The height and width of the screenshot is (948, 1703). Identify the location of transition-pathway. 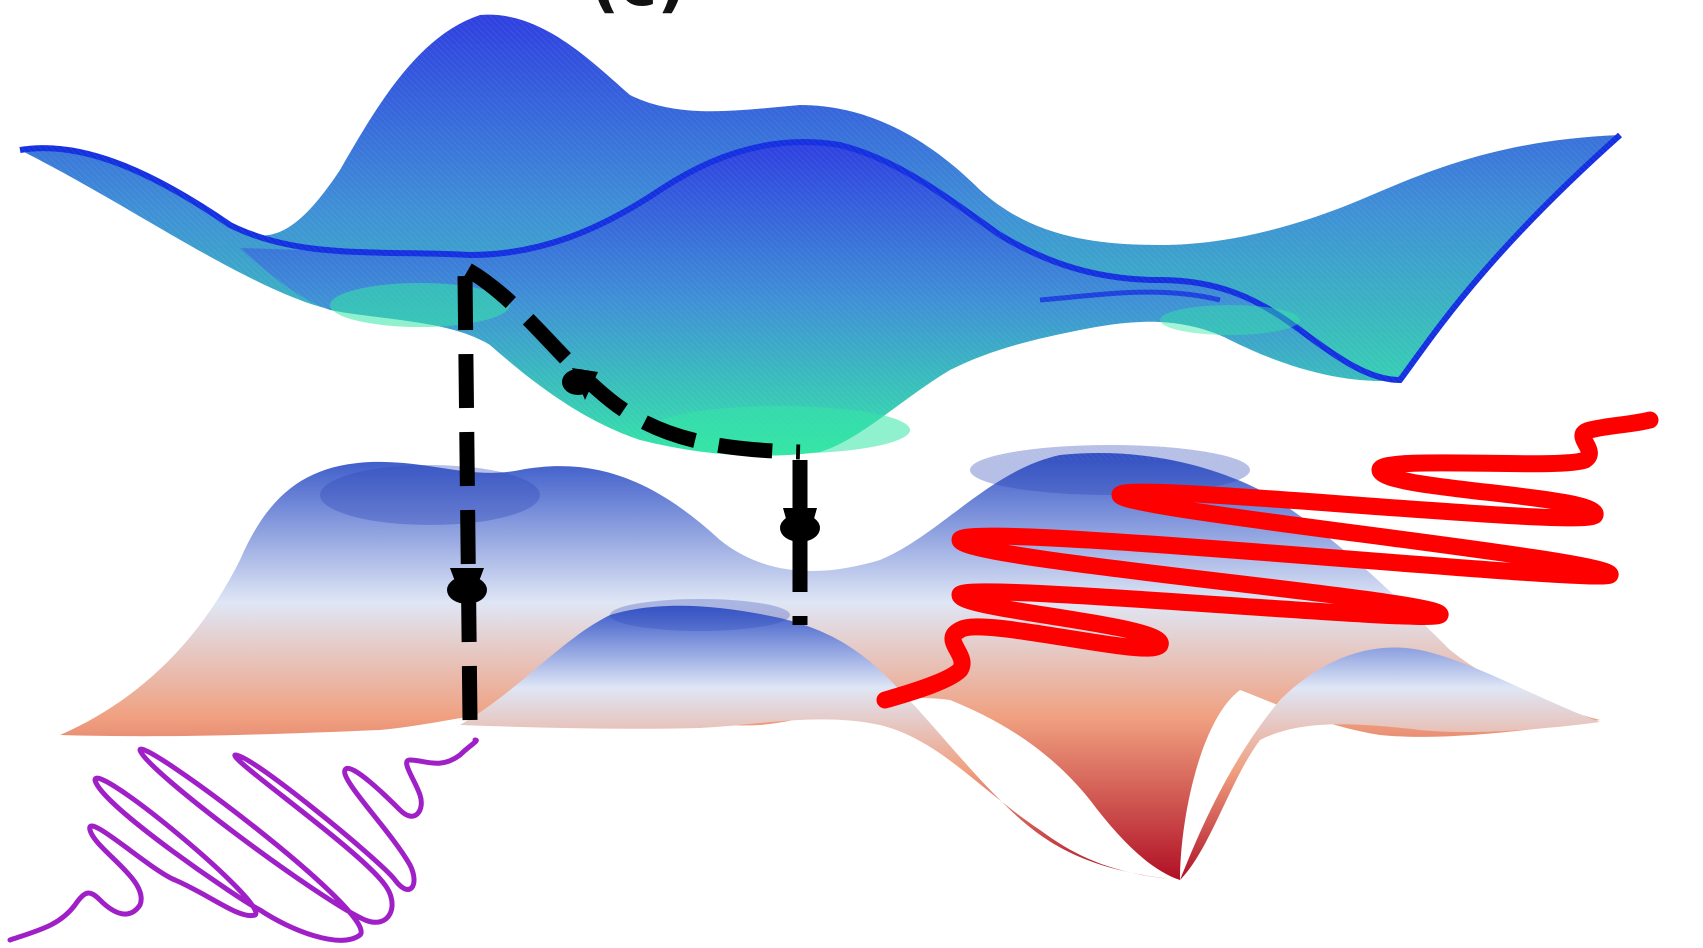
(633, 492).